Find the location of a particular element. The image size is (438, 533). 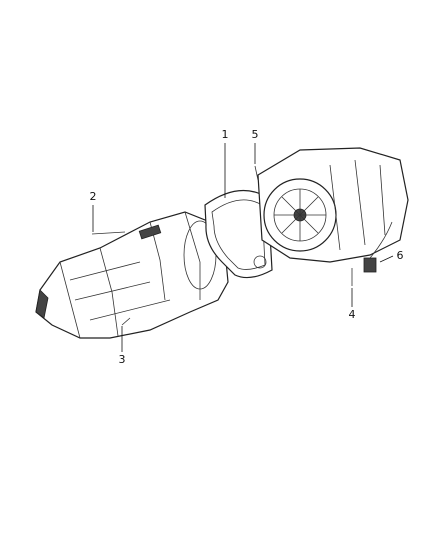

engine is located at coordinates (331, 216).